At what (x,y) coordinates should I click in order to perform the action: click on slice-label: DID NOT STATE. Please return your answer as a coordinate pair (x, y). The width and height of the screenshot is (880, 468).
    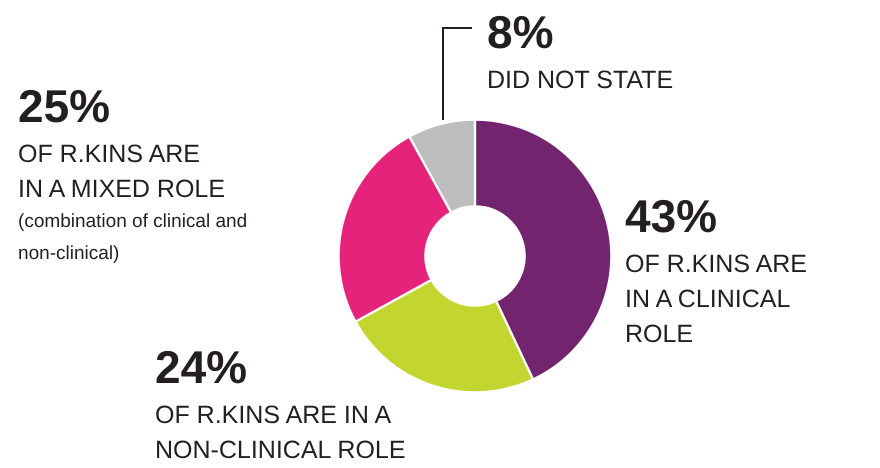
    Looking at the image, I should click on (580, 80).